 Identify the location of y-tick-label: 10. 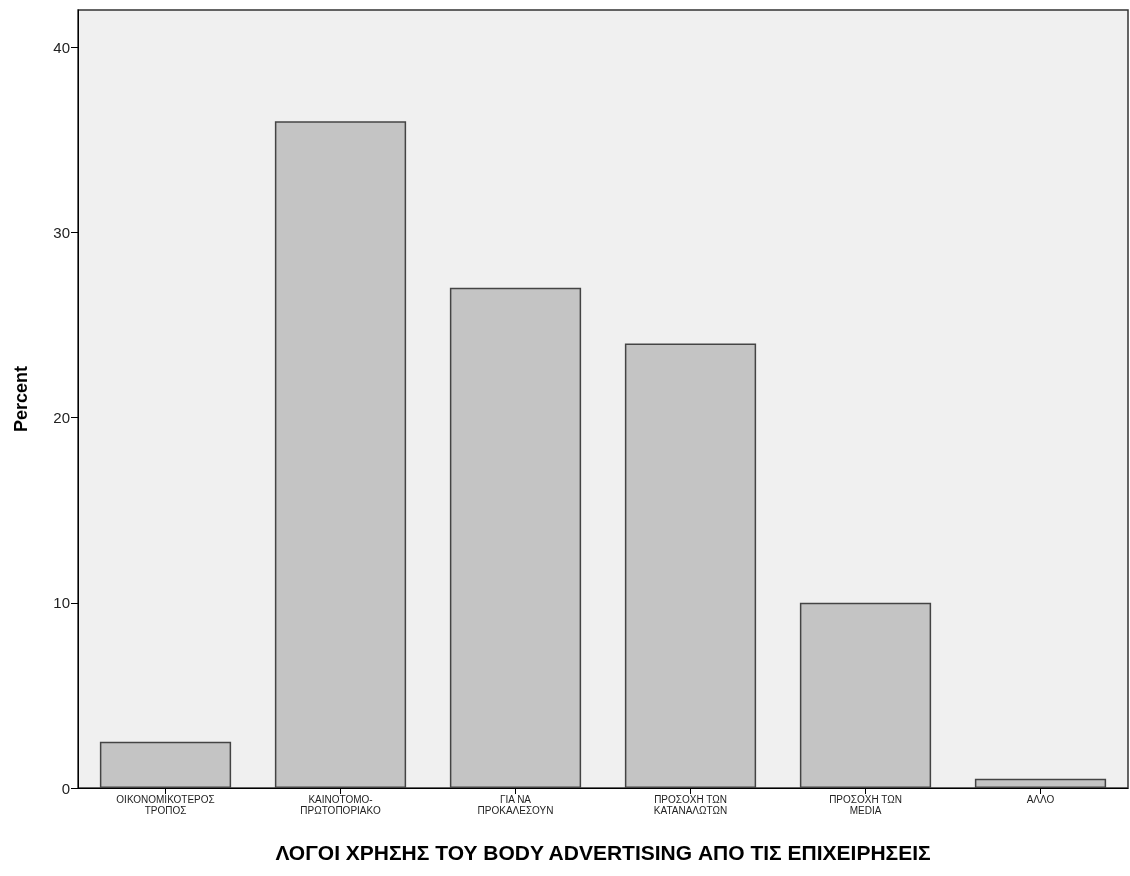
(61, 603).